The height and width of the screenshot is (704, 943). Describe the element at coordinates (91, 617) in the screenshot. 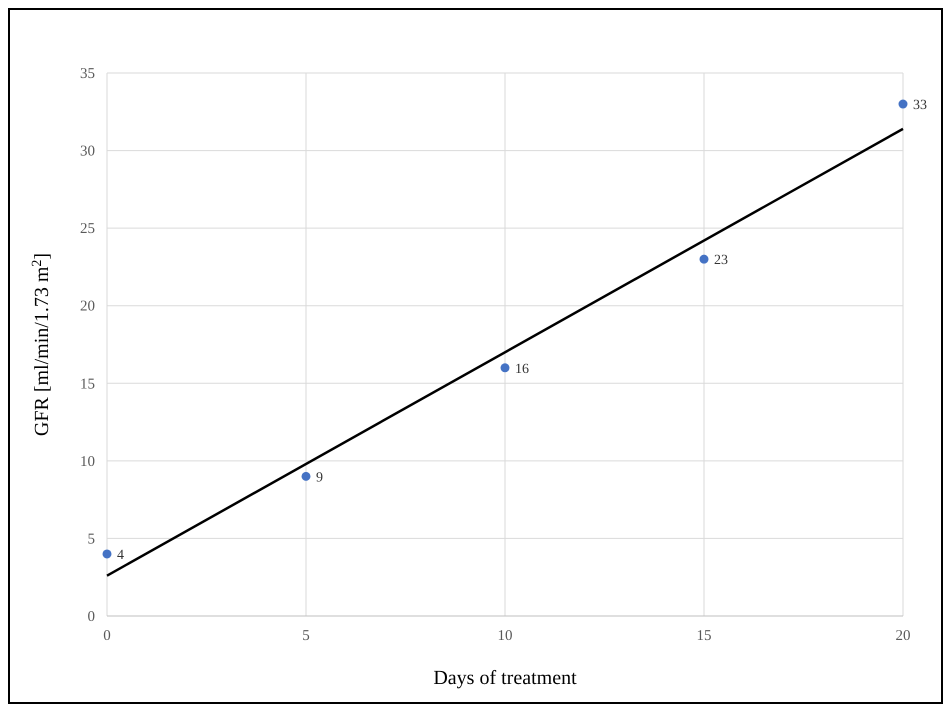

I see `y-tick-label: 0` at that location.